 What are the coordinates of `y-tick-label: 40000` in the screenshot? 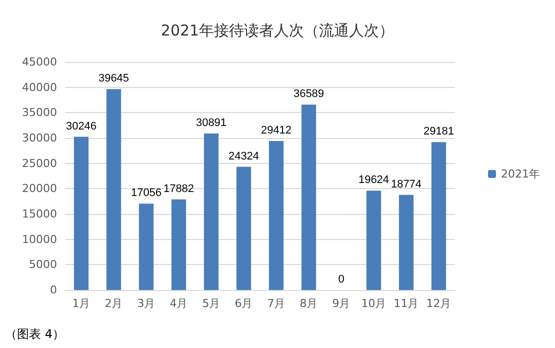 It's located at (39, 87).